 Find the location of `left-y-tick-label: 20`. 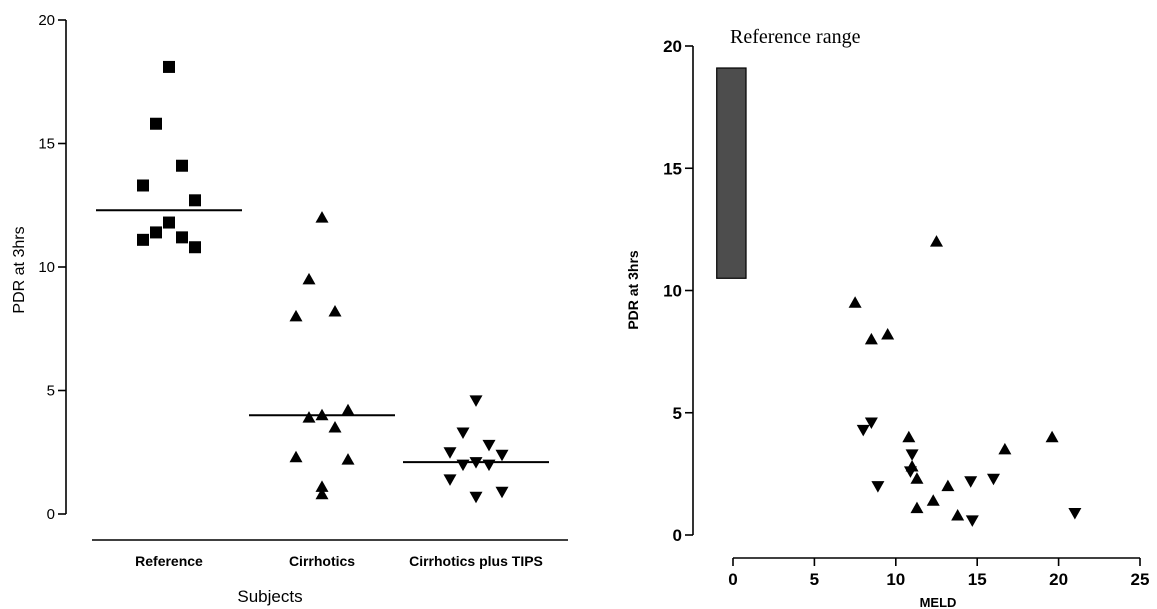

left-y-tick-label: 20 is located at coordinates (46, 20).